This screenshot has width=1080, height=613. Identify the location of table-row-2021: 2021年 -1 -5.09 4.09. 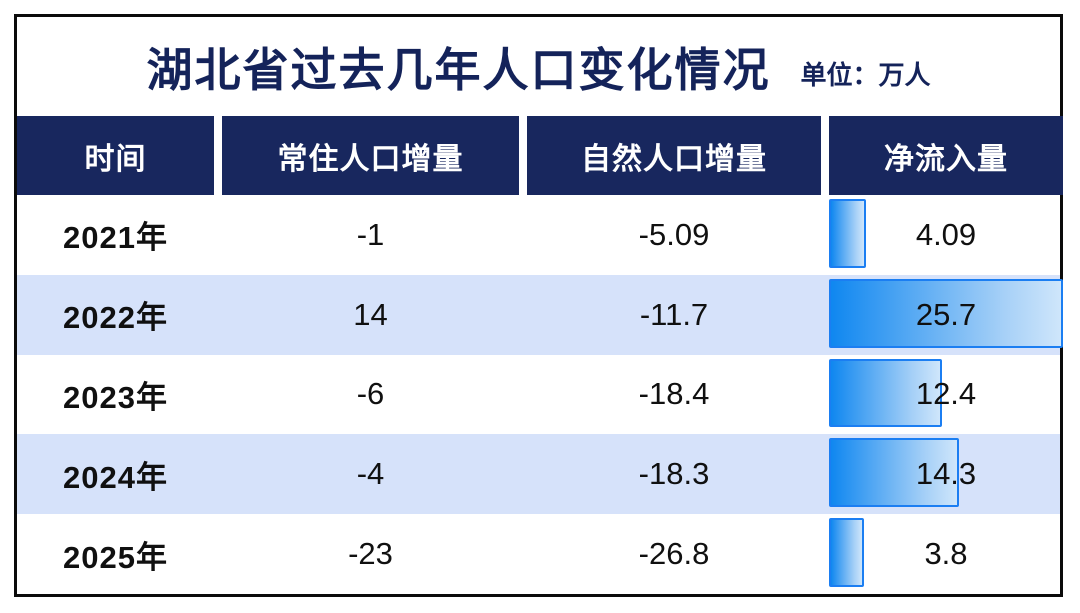
(538, 235).